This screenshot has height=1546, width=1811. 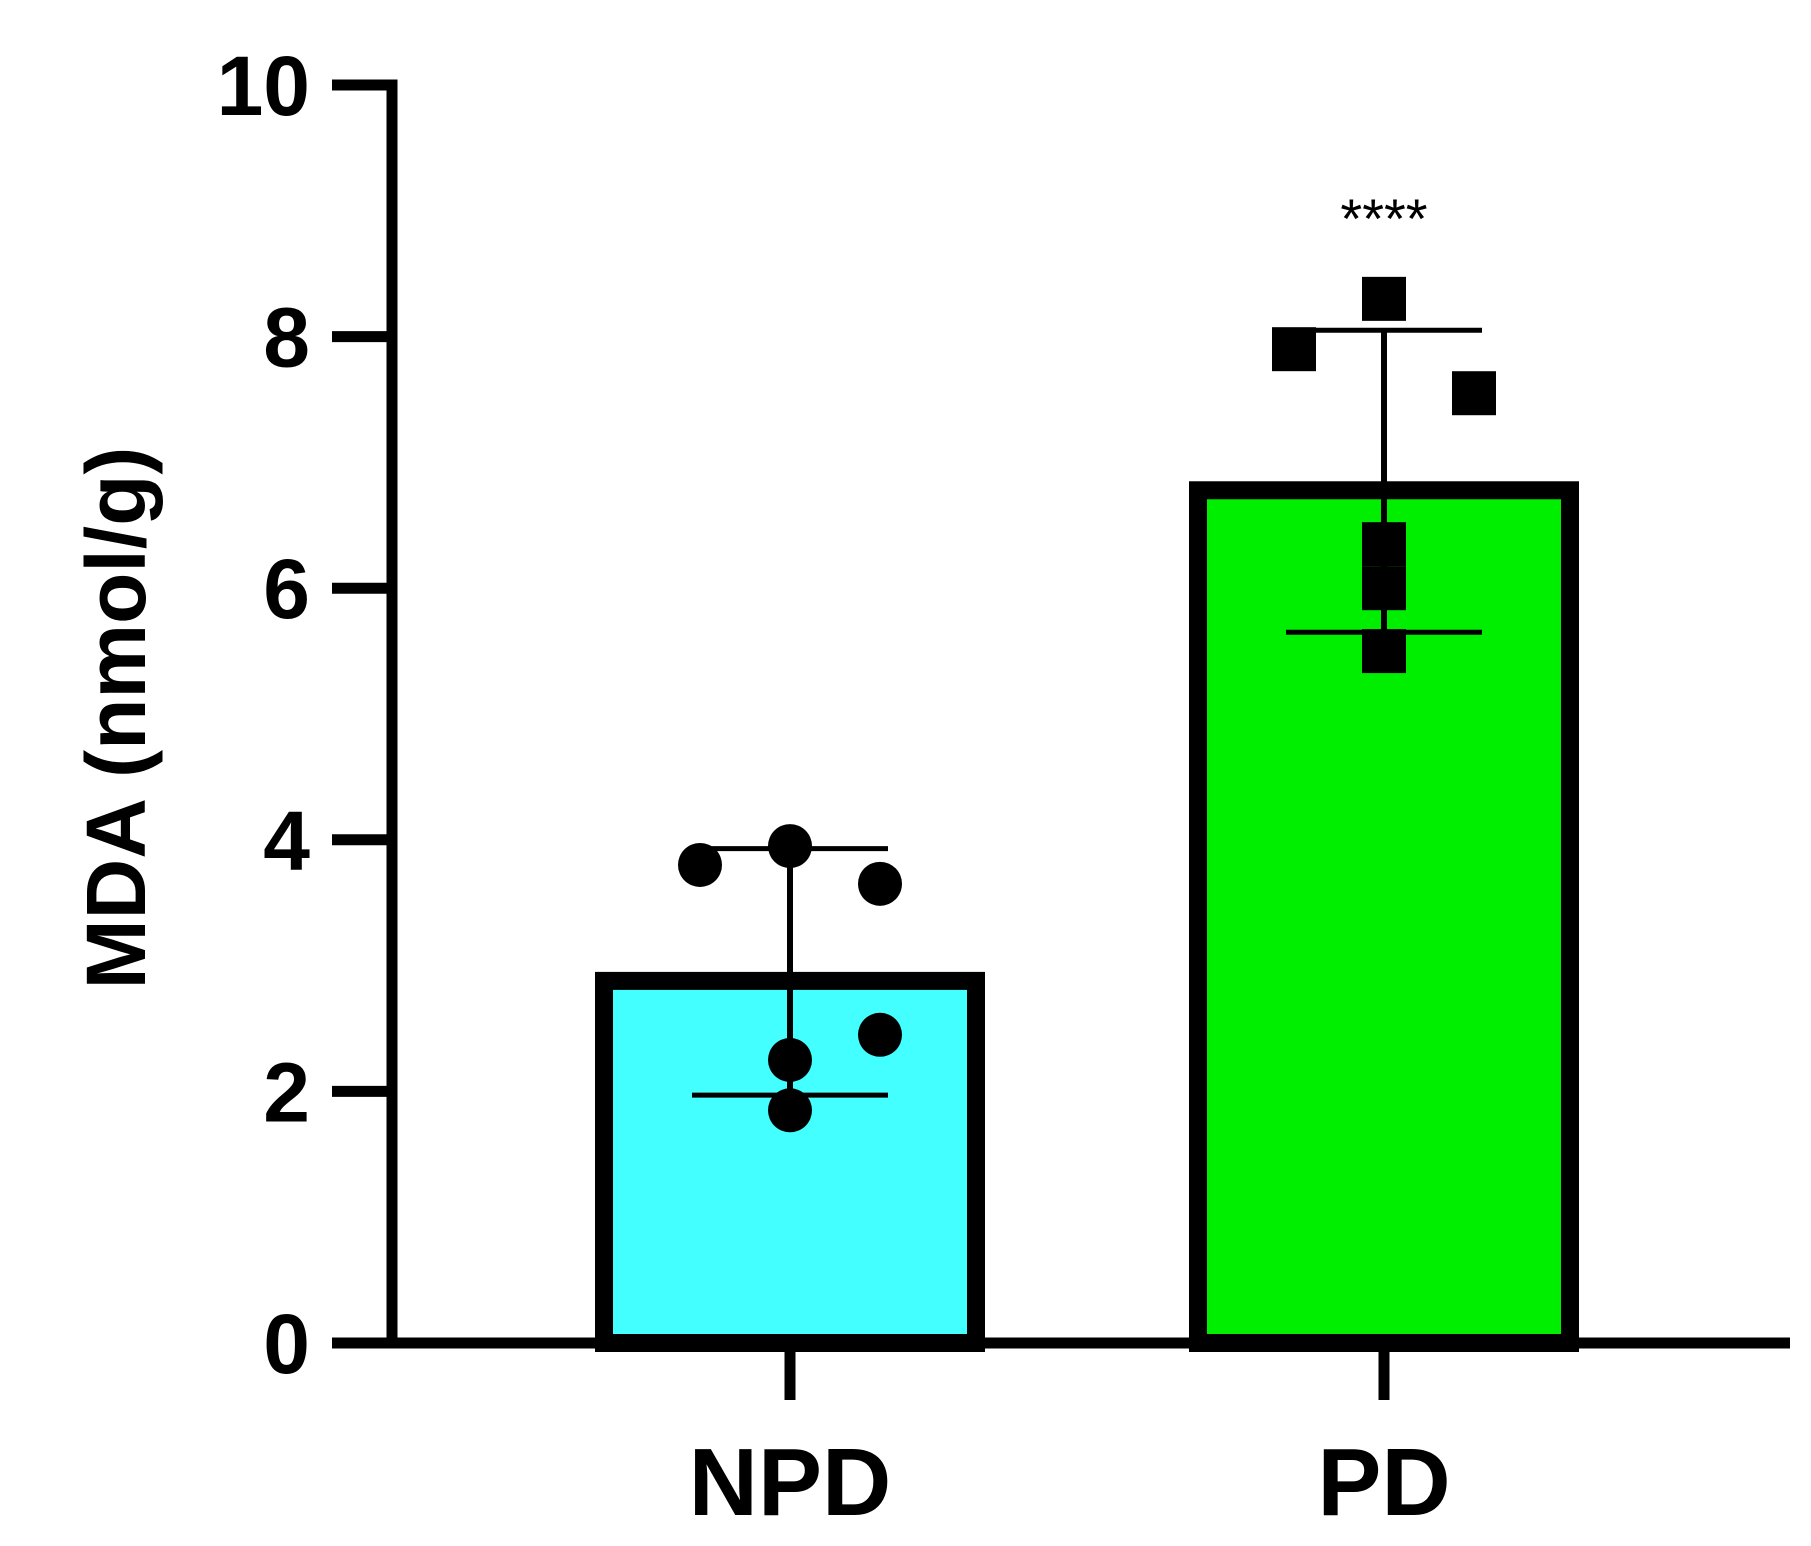 I want to click on y-tick-label: 10, so click(x=263, y=86).